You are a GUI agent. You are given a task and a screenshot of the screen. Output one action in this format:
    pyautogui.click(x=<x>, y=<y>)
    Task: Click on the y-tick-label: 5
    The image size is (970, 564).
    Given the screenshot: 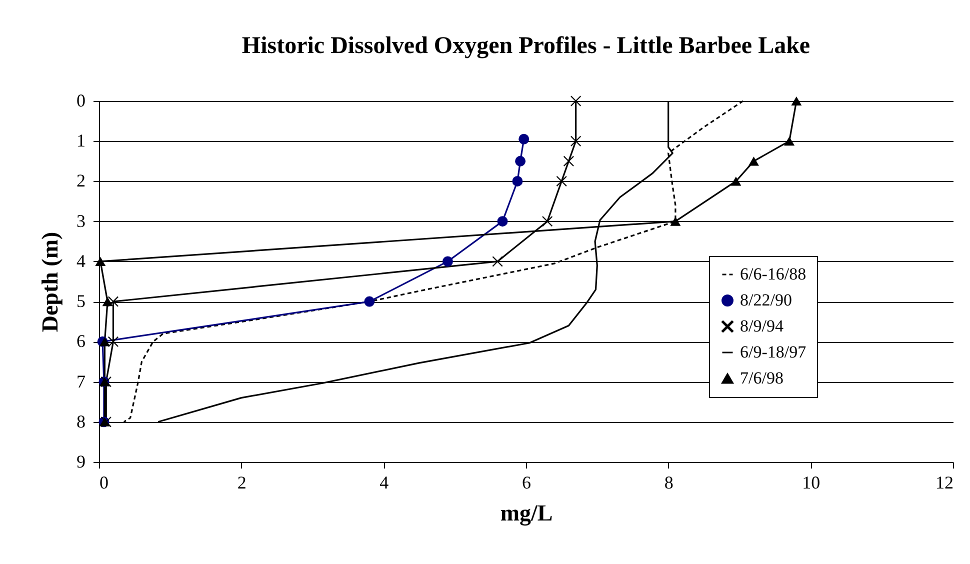 What is the action you would take?
    pyautogui.click(x=81, y=301)
    